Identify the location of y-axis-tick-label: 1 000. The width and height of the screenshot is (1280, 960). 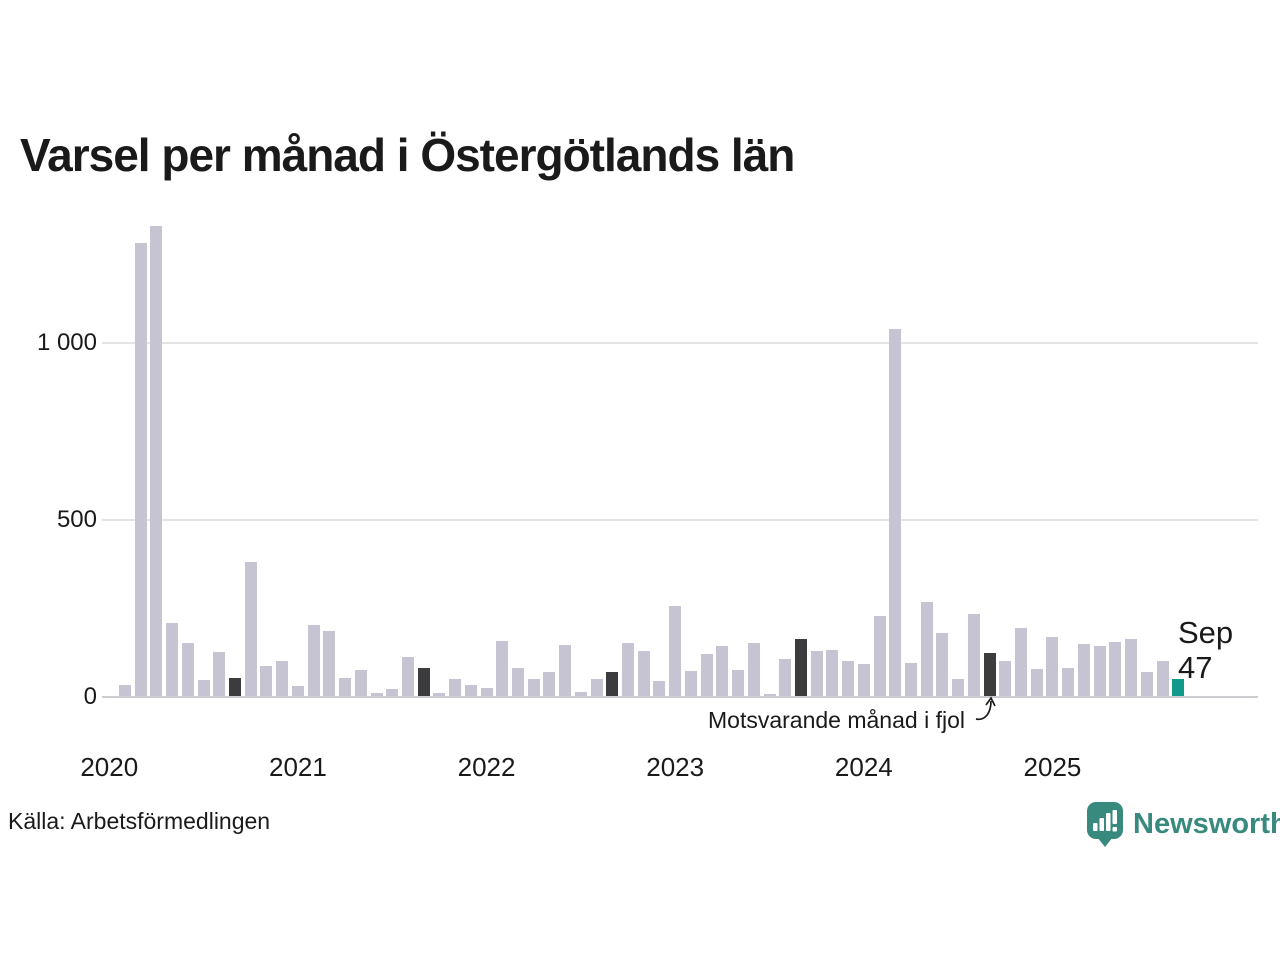
(66, 343).